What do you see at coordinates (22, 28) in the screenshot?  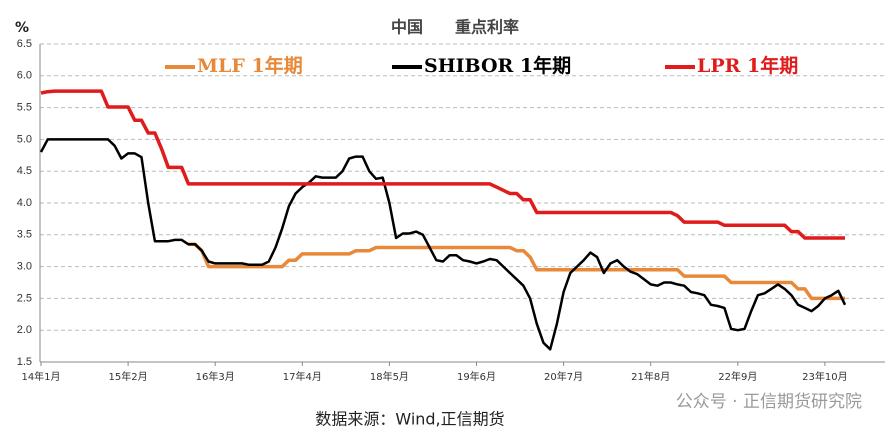 I see `y-axis-label: %` at bounding box center [22, 28].